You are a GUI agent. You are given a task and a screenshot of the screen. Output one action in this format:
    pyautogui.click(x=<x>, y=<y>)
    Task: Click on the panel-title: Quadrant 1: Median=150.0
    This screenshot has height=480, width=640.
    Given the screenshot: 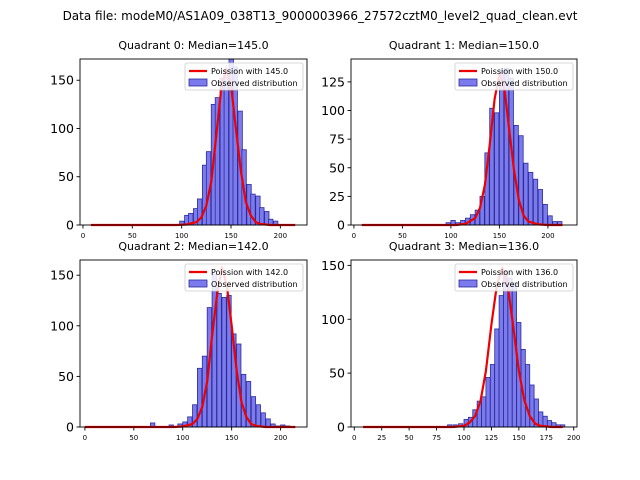 What is the action you would take?
    pyautogui.click(x=464, y=45)
    